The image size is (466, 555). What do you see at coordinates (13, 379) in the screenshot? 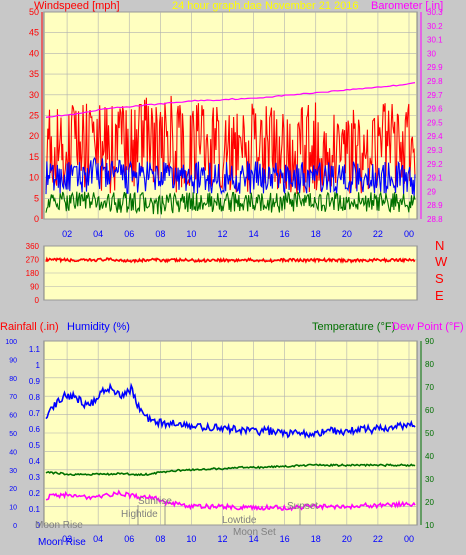
I see `humidity-tick-label: 80` at bounding box center [13, 379].